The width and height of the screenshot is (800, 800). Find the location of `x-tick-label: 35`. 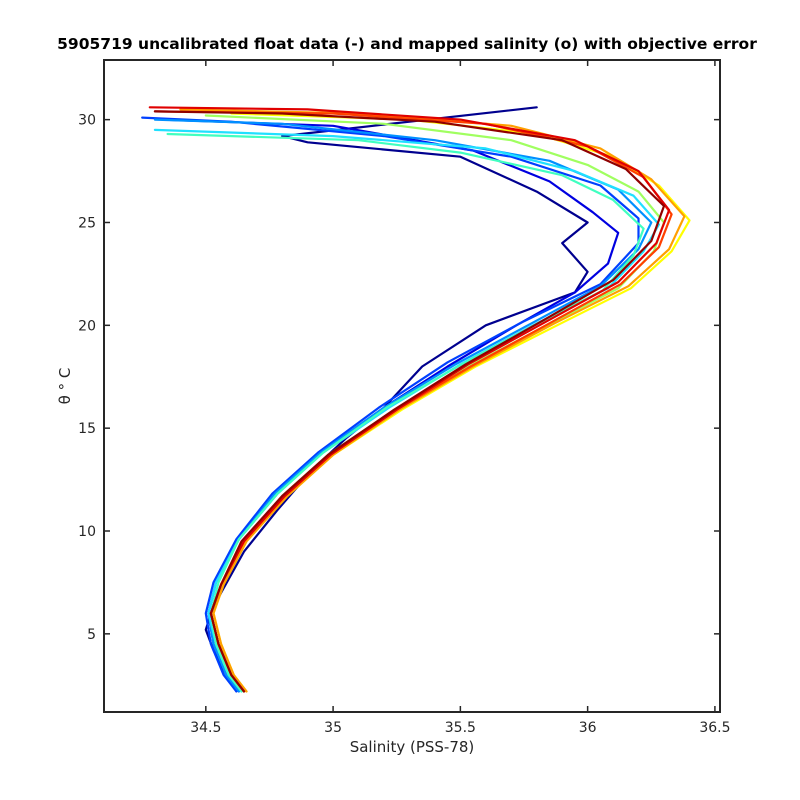

x-tick-label: 35 is located at coordinates (333, 728).